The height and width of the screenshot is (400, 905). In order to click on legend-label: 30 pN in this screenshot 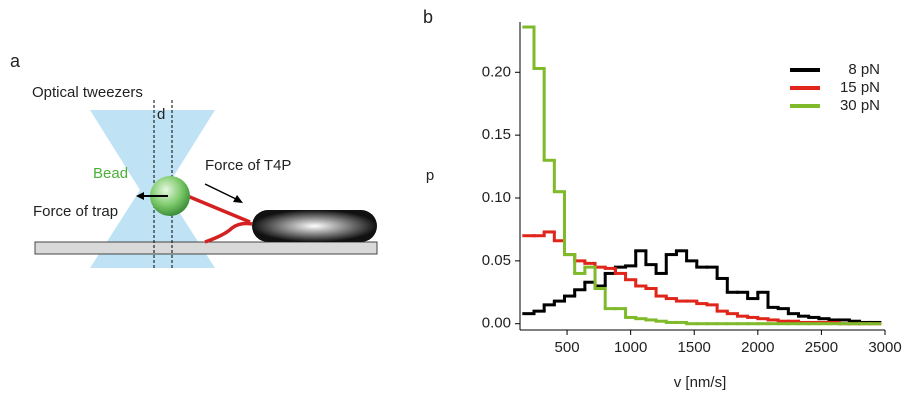, I will do `click(860, 105)`.